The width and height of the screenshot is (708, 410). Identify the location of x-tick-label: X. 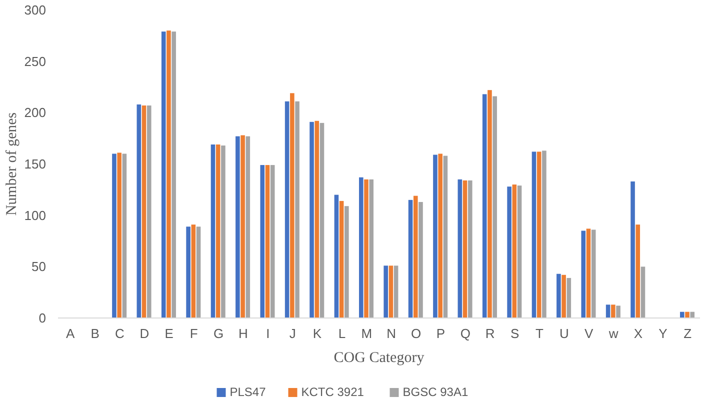
(638, 333).